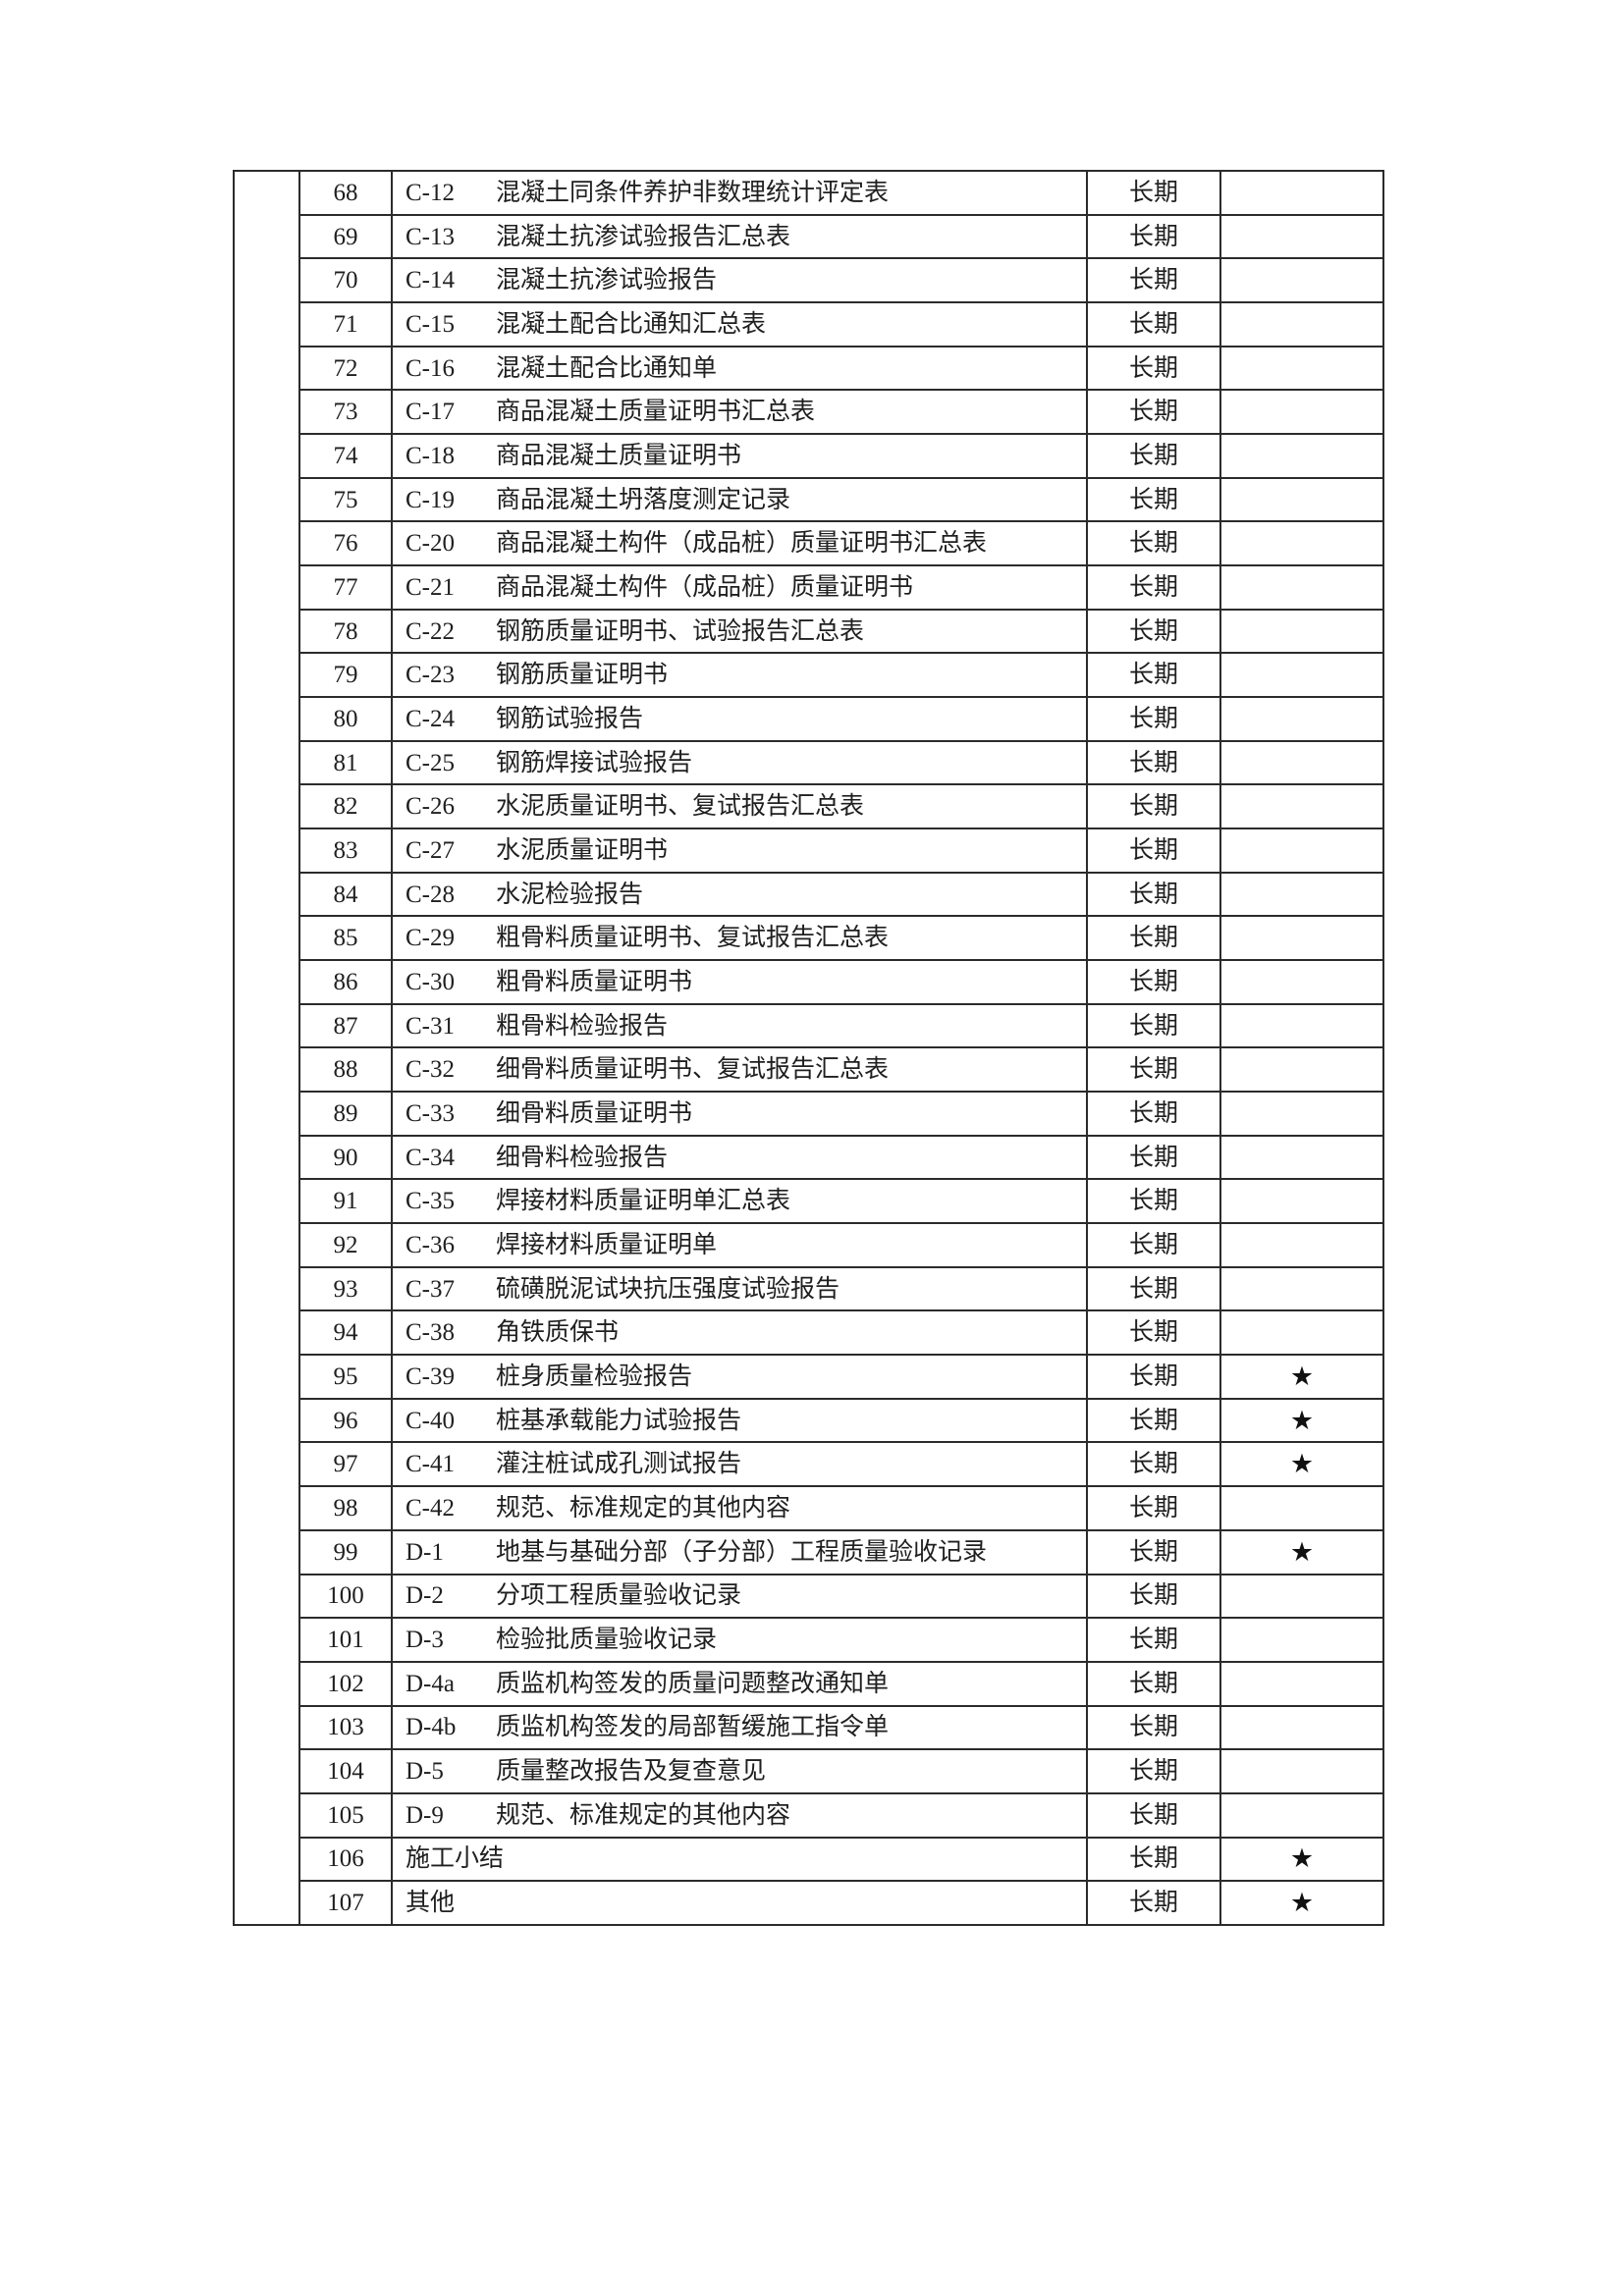 The width and height of the screenshot is (1624, 2296). I want to click on document-code: D-9, so click(425, 1815).